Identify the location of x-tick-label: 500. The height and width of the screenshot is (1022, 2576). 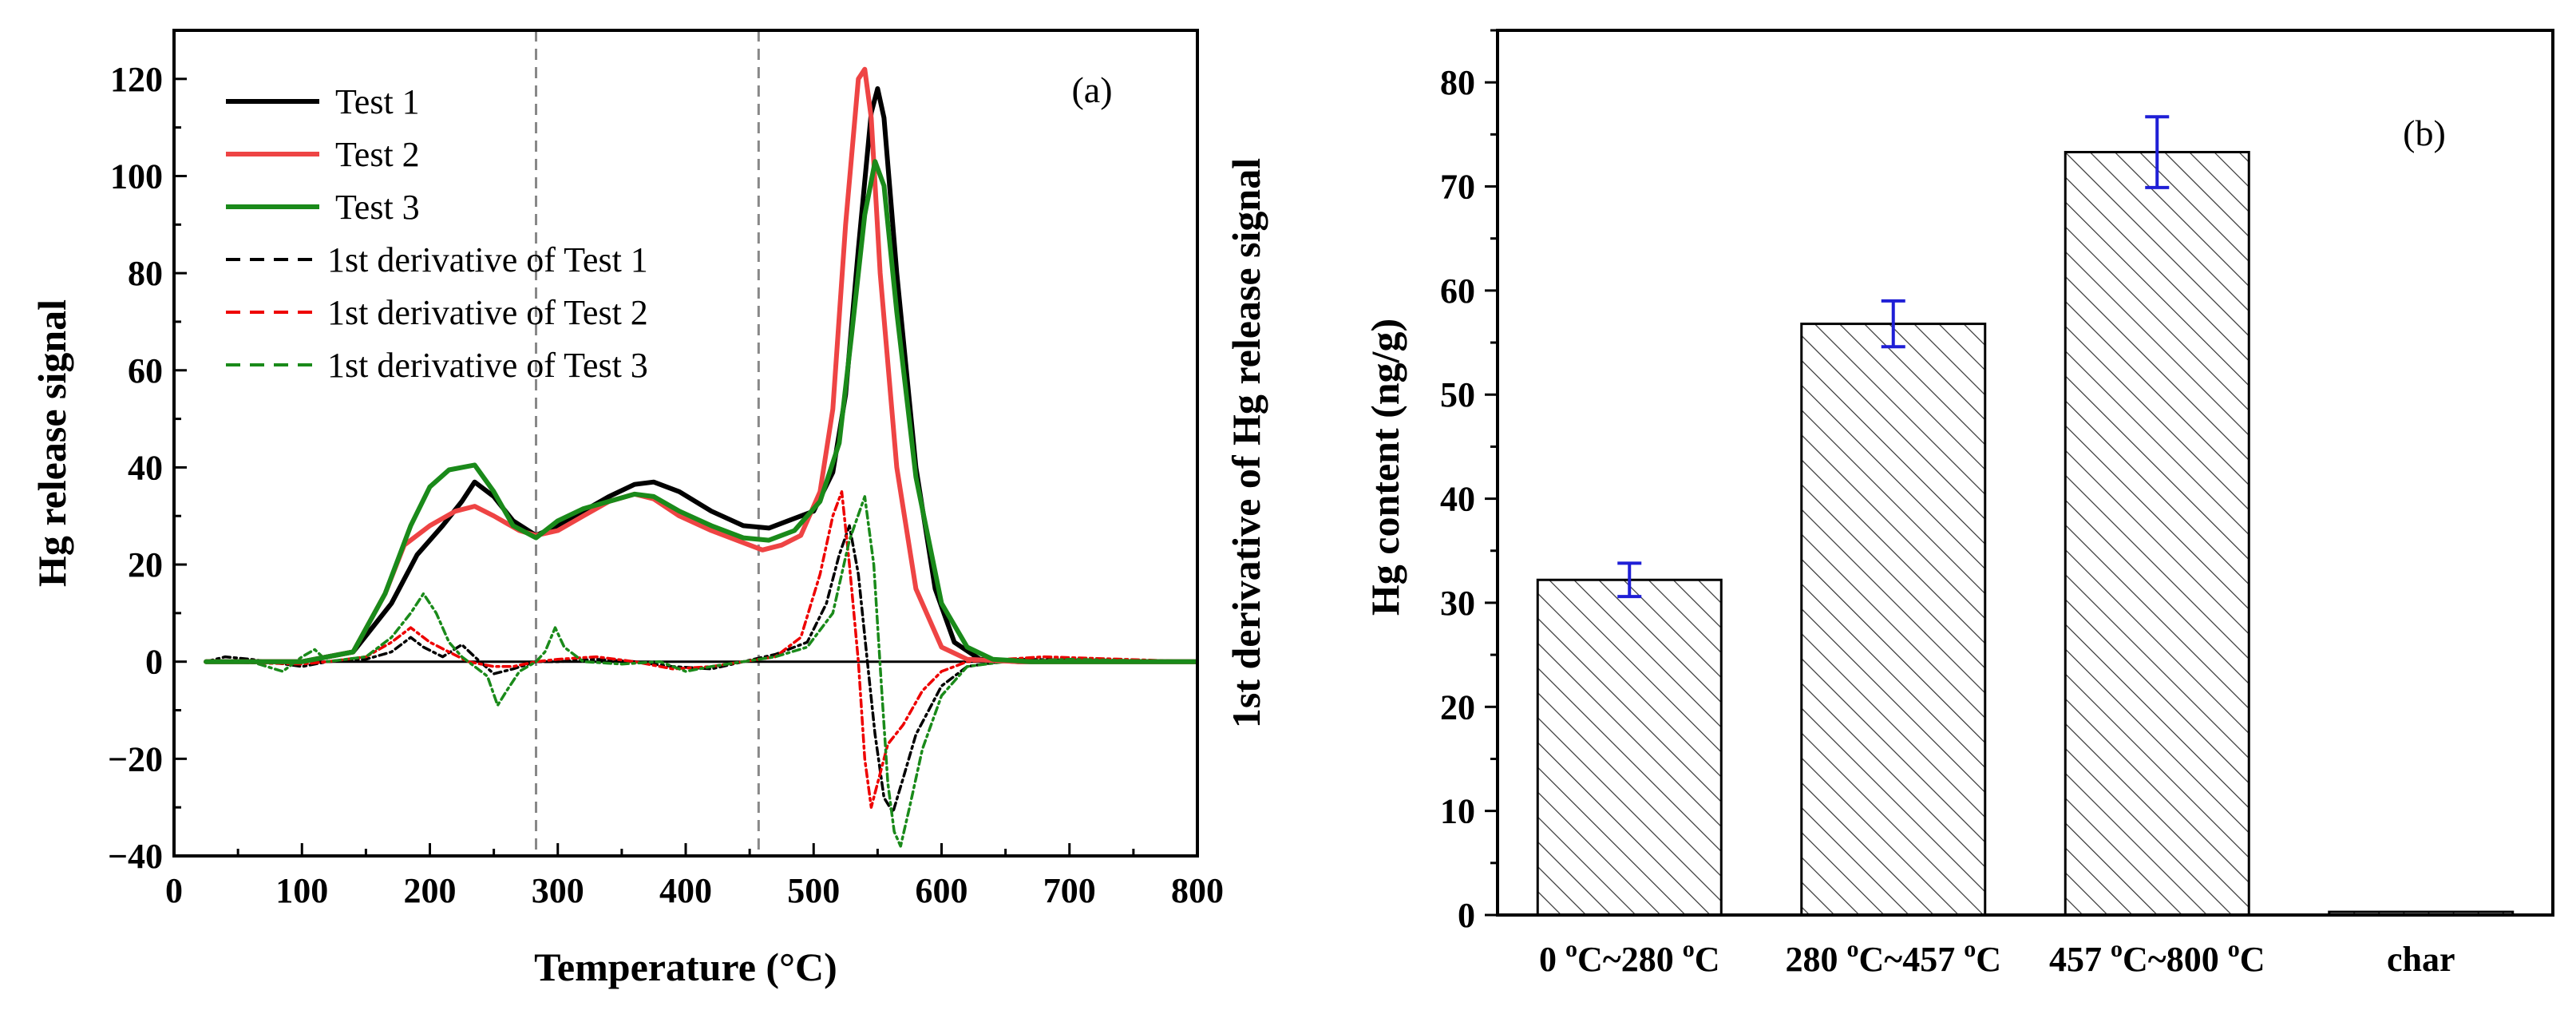
(814, 890).